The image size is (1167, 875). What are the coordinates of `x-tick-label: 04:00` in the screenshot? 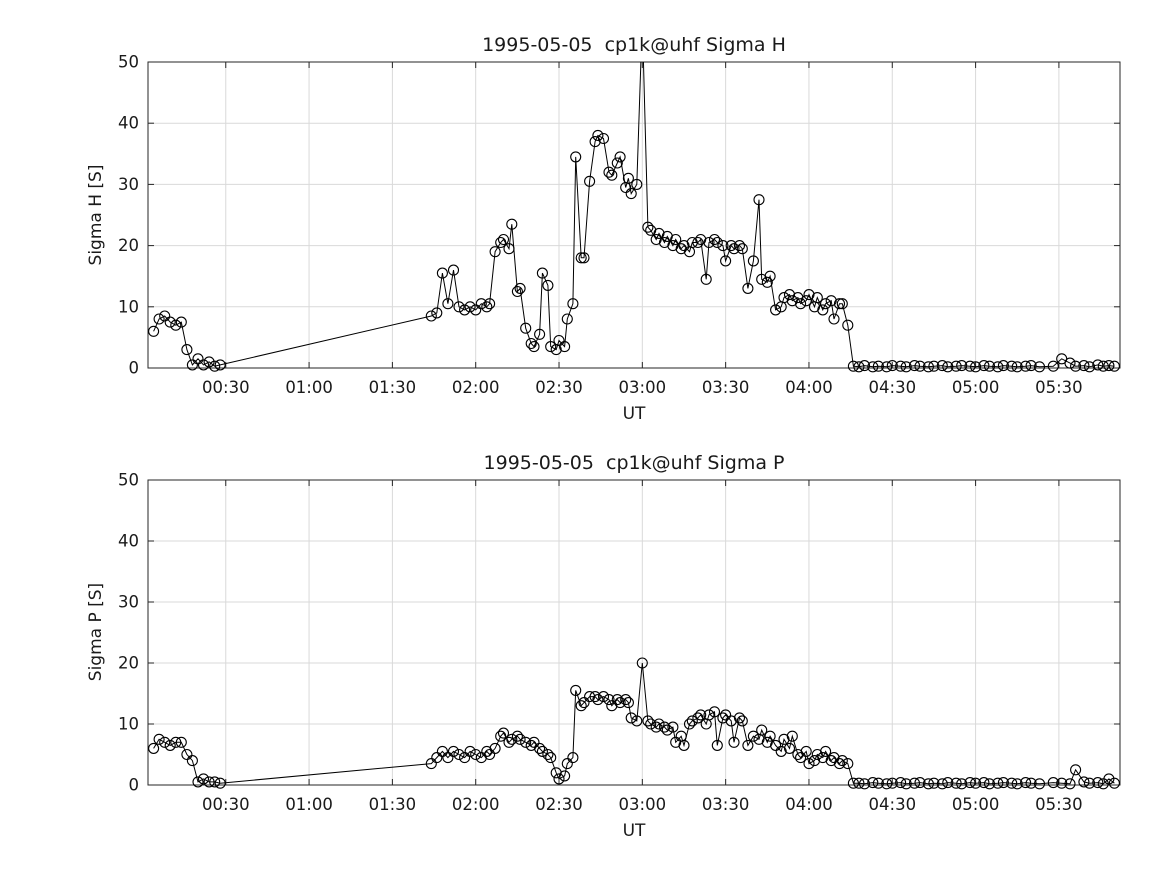 It's located at (809, 387).